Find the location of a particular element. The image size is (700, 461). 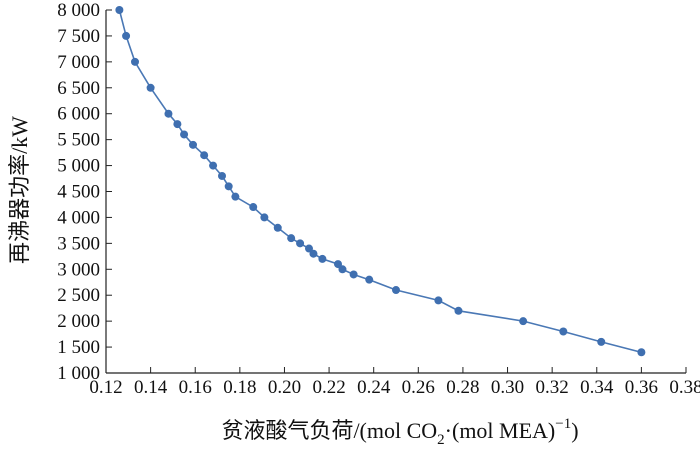

y-tick-label: 2 500 is located at coordinates (78, 295).